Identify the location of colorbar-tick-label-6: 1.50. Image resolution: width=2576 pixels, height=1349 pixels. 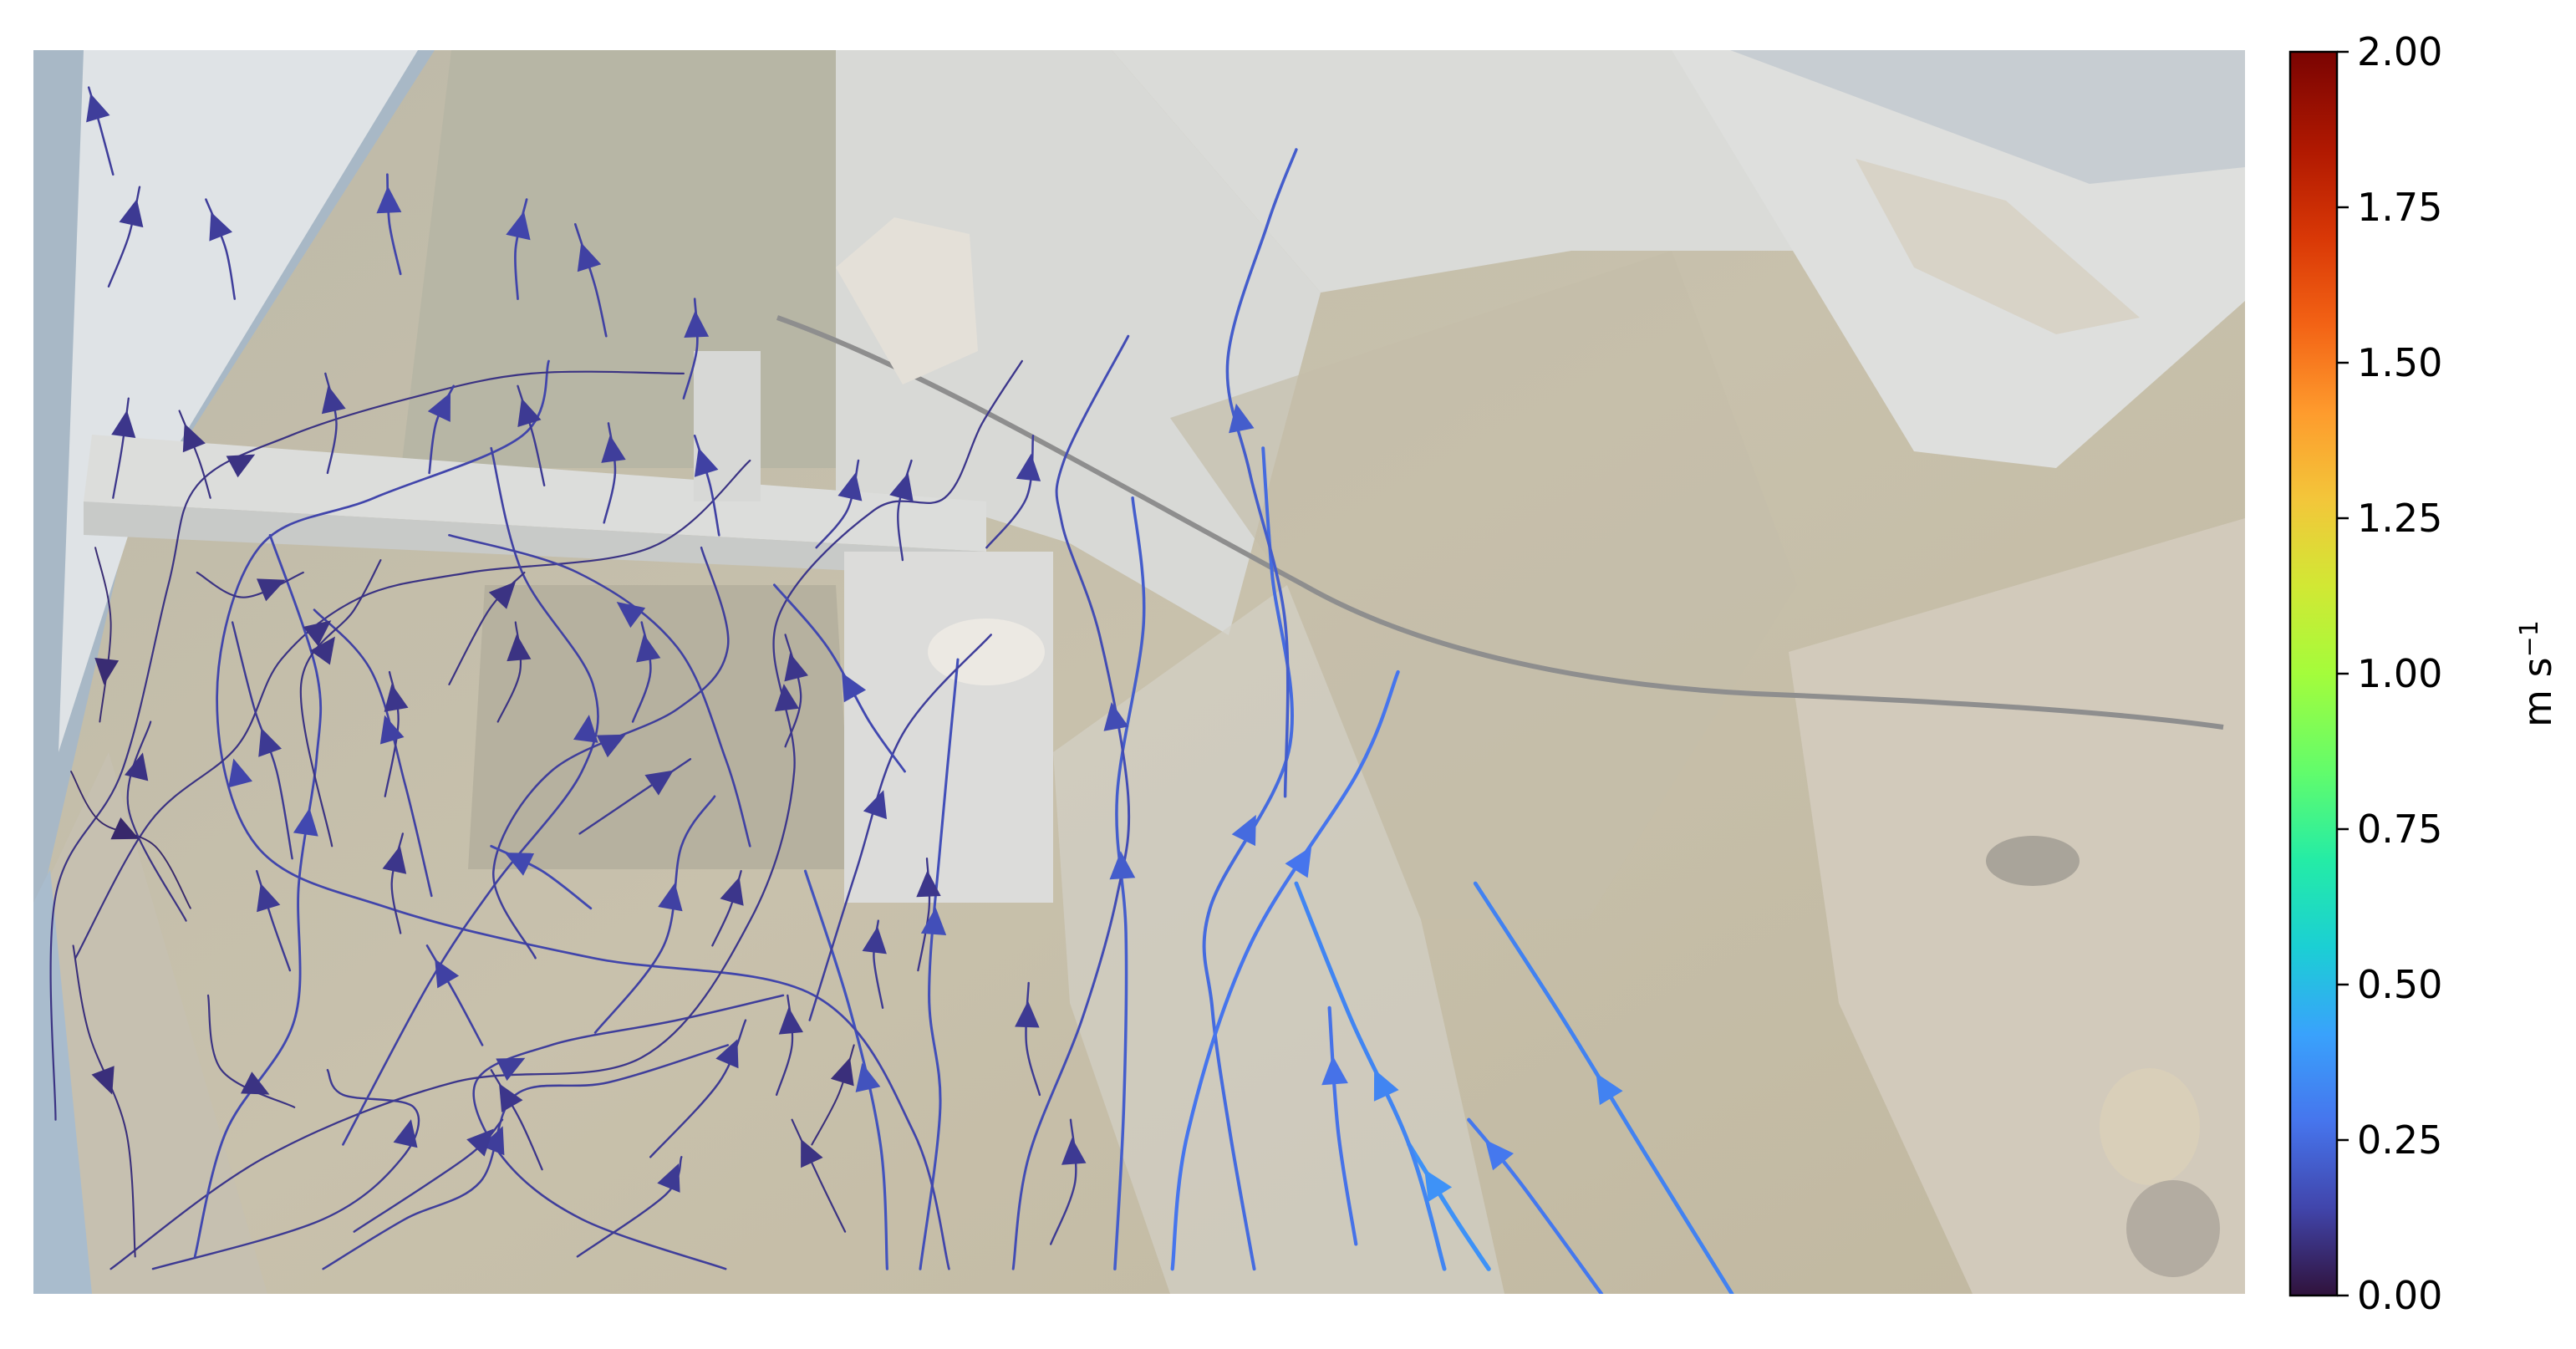
(2399, 362).